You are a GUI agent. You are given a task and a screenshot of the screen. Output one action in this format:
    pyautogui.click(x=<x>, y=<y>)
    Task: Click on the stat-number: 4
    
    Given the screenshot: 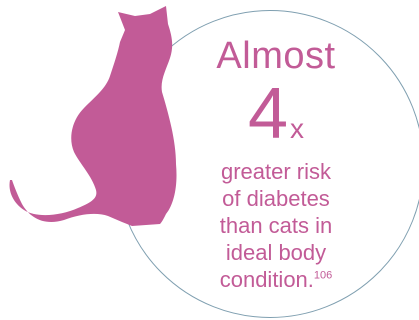 What is the action you would take?
    pyautogui.click(x=268, y=114)
    